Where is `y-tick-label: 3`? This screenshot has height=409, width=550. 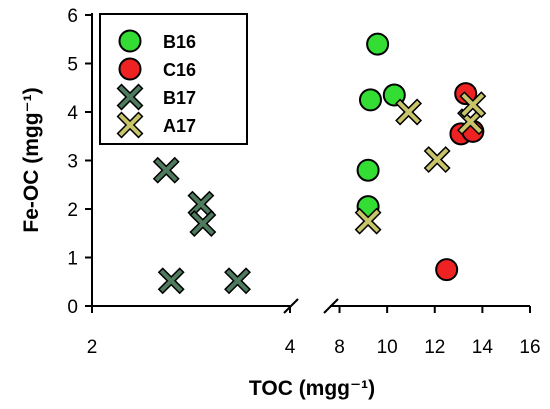
y-tick-label: 3 is located at coordinates (72, 162).